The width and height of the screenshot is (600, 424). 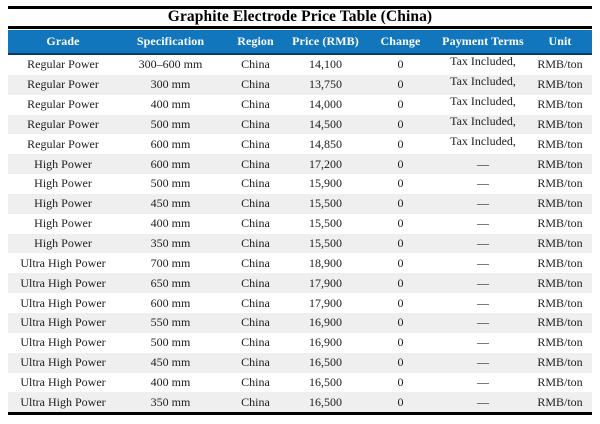 I want to click on cell-text: 14,500, so click(x=325, y=123).